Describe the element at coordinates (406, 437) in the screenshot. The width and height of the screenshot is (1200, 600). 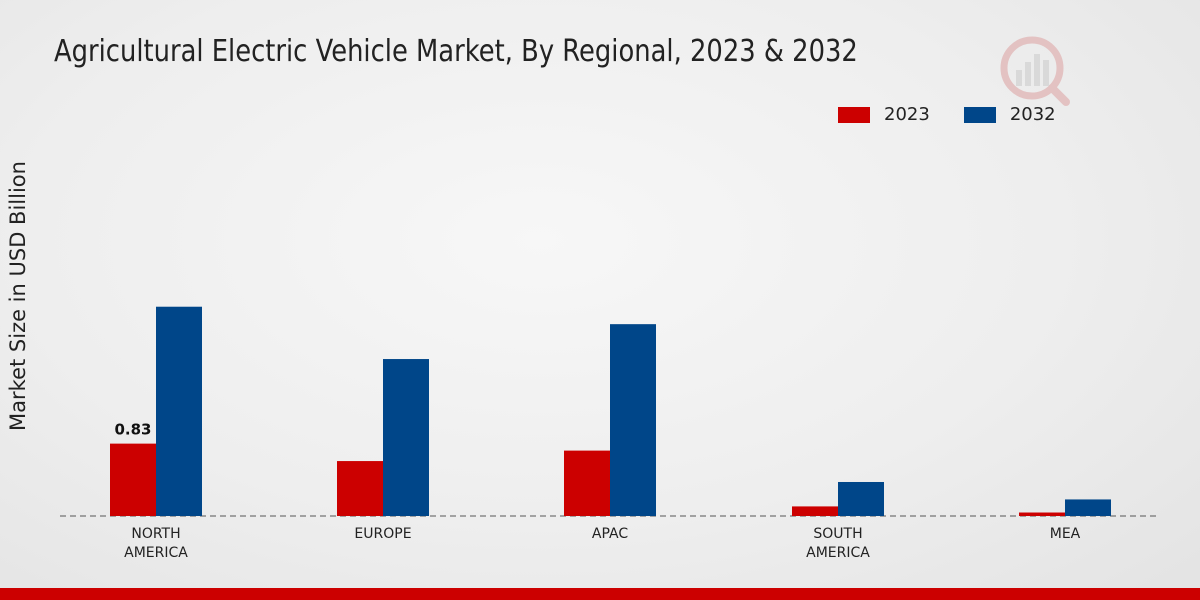
I see `bar-2032-europe` at that location.